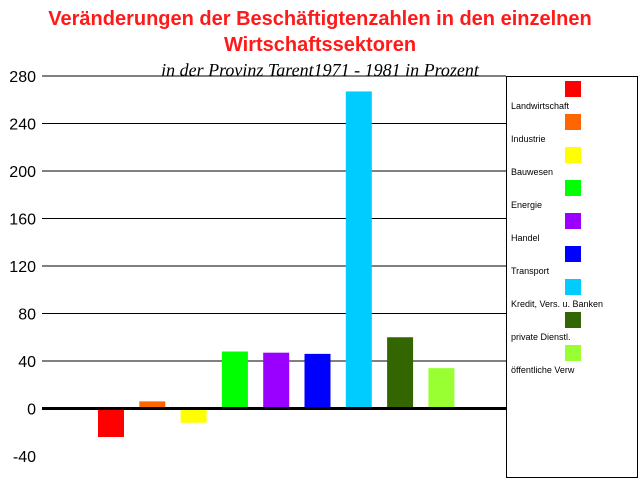  I want to click on legend-item: private Dienstl., so click(573, 329).